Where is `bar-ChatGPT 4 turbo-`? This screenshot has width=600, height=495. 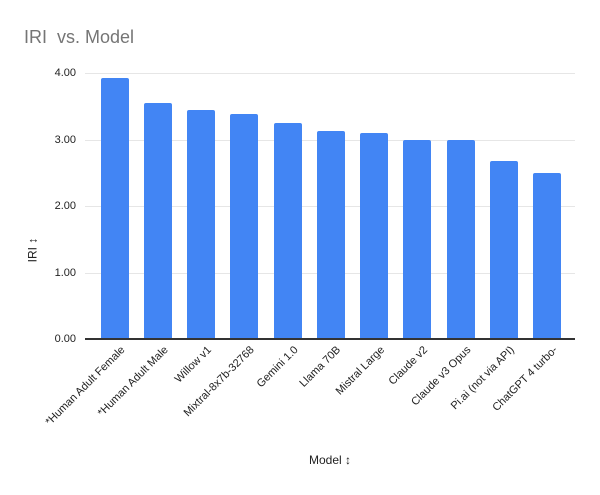
bar-ChatGPT 4 turbo- is located at coordinates (547, 255).